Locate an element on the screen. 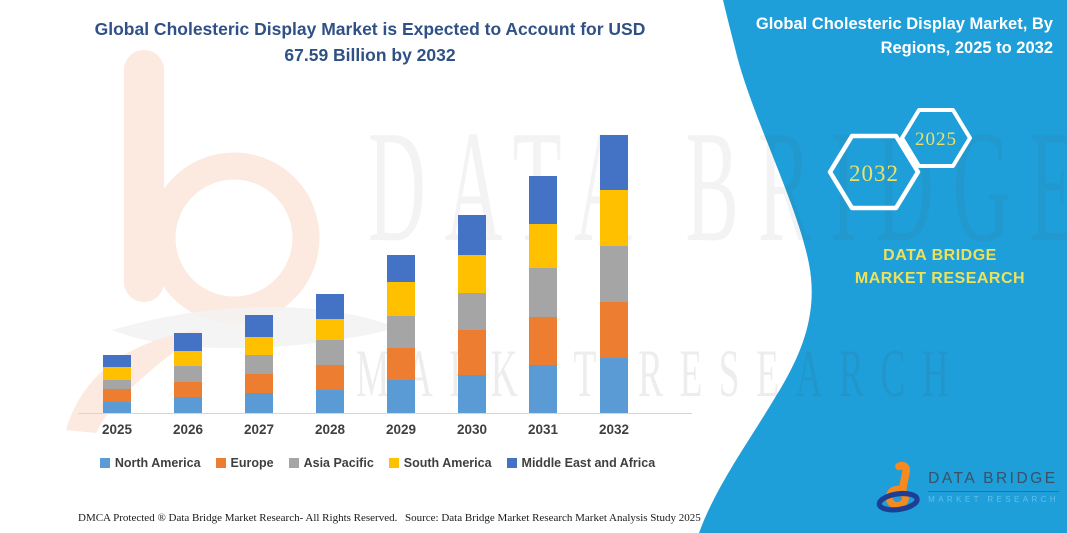  x-axis-label-2027: 2027 is located at coordinates (259, 429).